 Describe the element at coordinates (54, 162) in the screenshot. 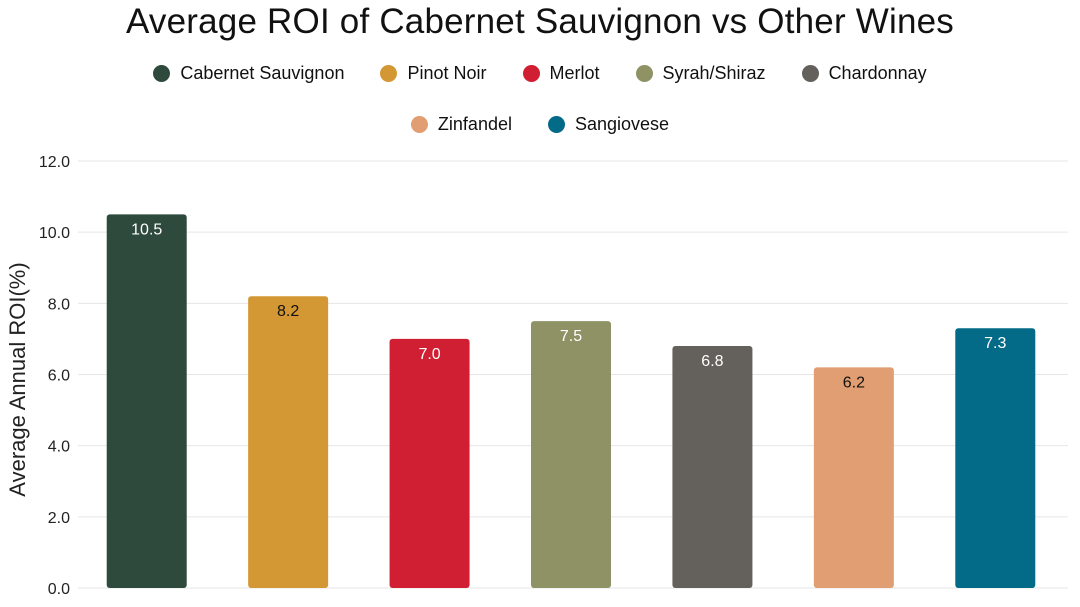

I see `y-tick-label: 12.0` at that location.